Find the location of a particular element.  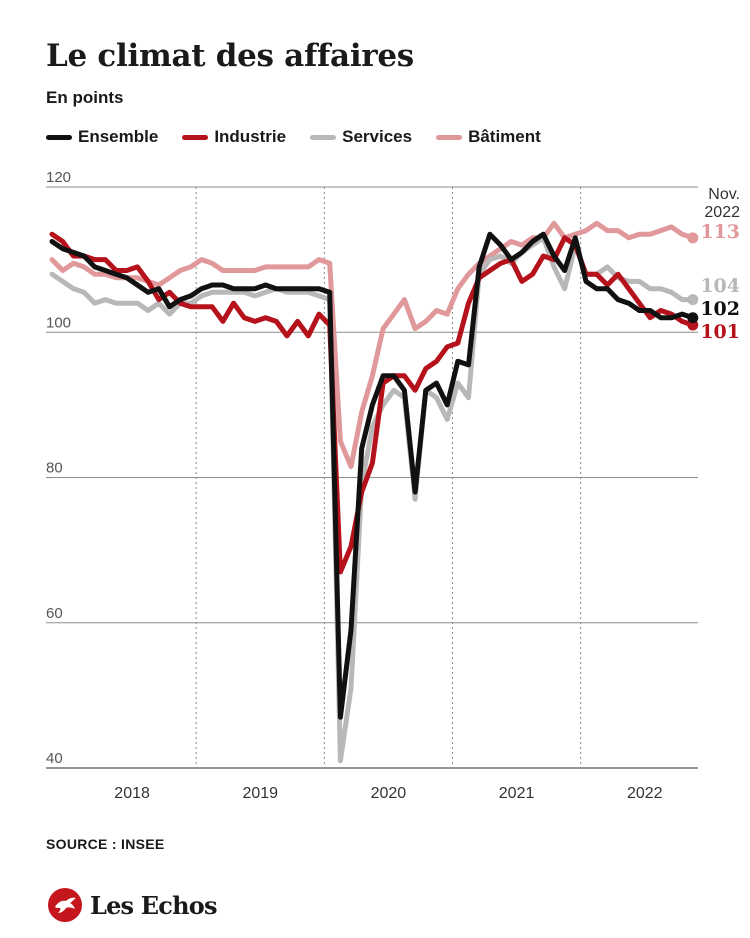

legend-swatch-ensemble is located at coordinates (59, 137).